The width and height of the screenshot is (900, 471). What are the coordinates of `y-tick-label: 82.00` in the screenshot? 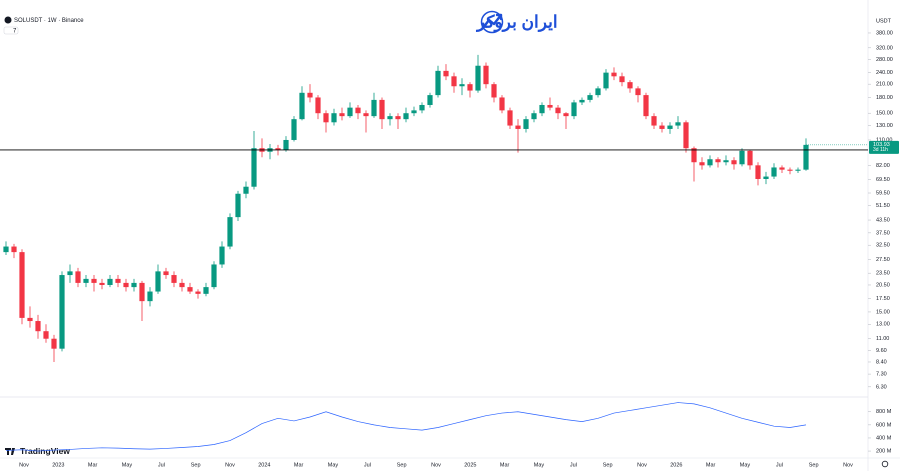 It's located at (883, 166).